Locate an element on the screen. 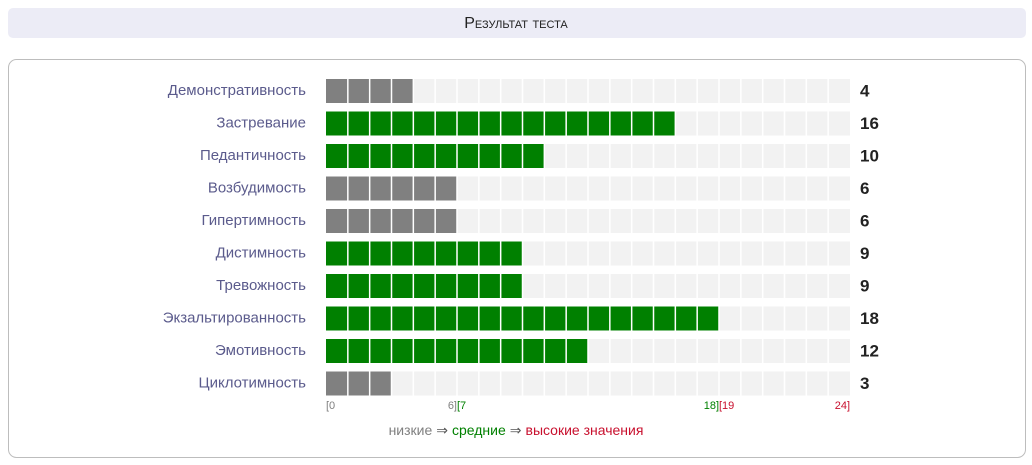 The height and width of the screenshot is (465, 1032). x-tick-label: 18][19 is located at coordinates (719, 406).